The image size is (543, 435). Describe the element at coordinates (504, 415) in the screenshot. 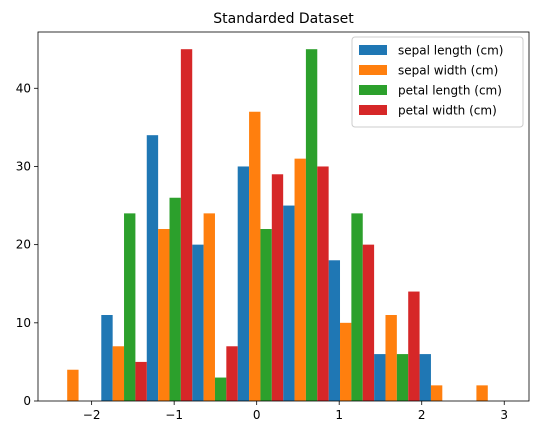

I see `x-tick-label: 3` at that location.